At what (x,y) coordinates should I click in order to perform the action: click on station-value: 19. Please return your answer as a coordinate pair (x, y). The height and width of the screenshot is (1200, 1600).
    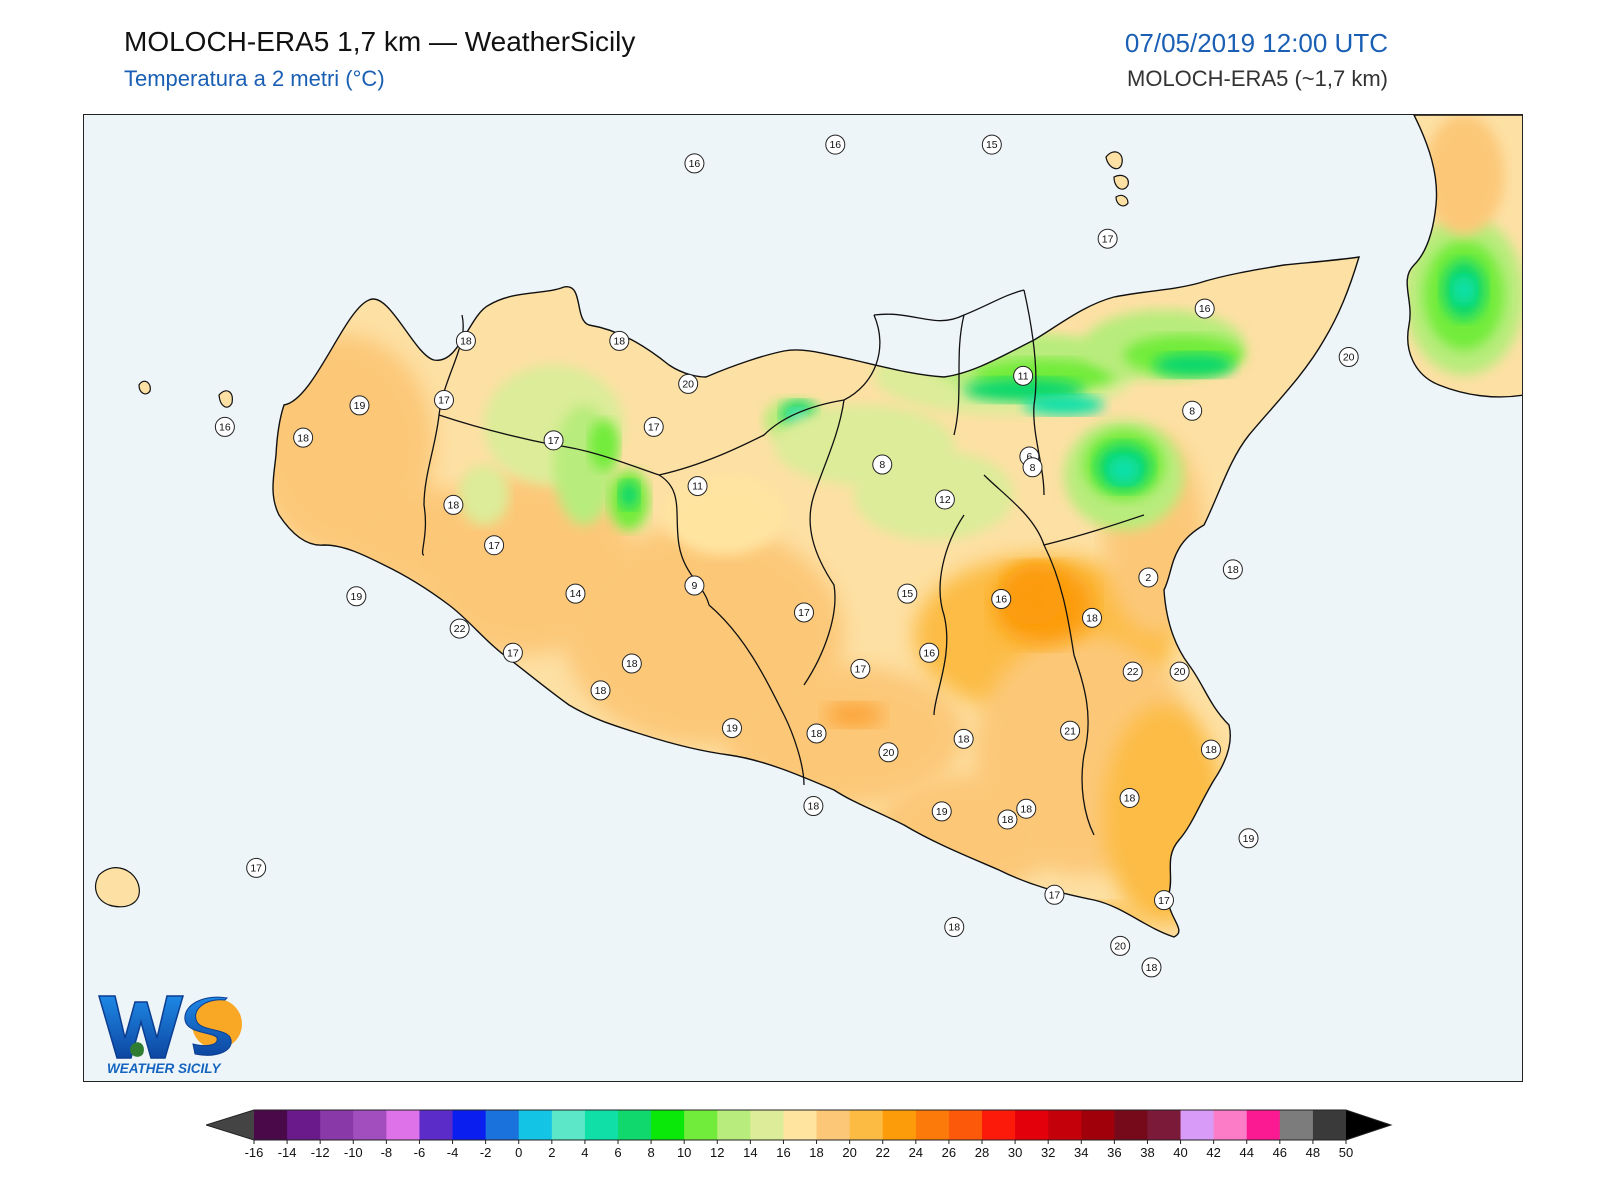
    Looking at the image, I should click on (357, 597).